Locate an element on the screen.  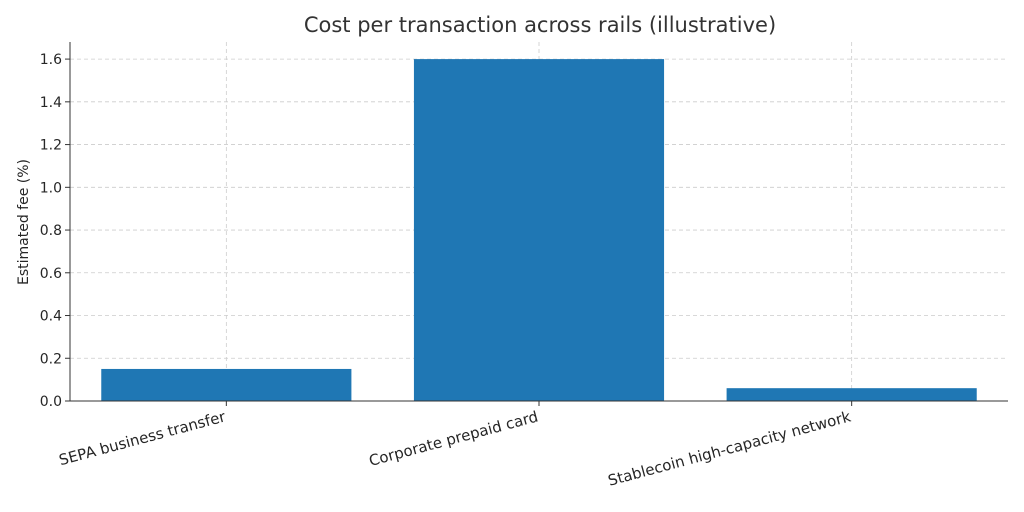
y-tick-label: 0.6 is located at coordinates (51, 274).